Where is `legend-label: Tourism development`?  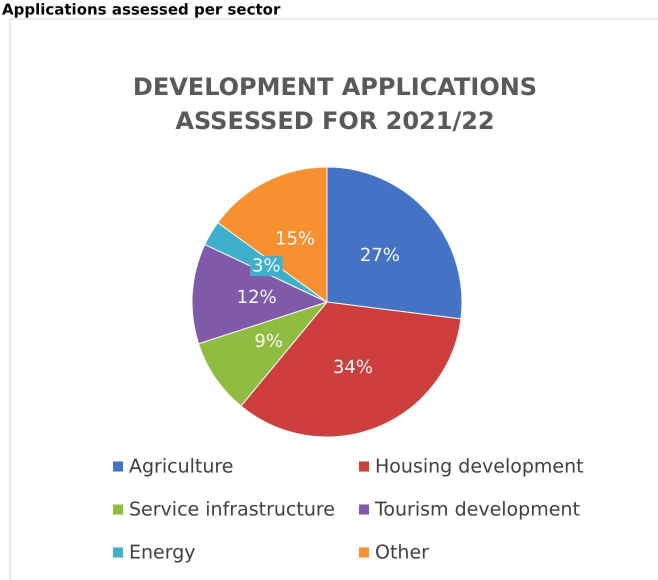 legend-label: Tourism development is located at coordinates (477, 509).